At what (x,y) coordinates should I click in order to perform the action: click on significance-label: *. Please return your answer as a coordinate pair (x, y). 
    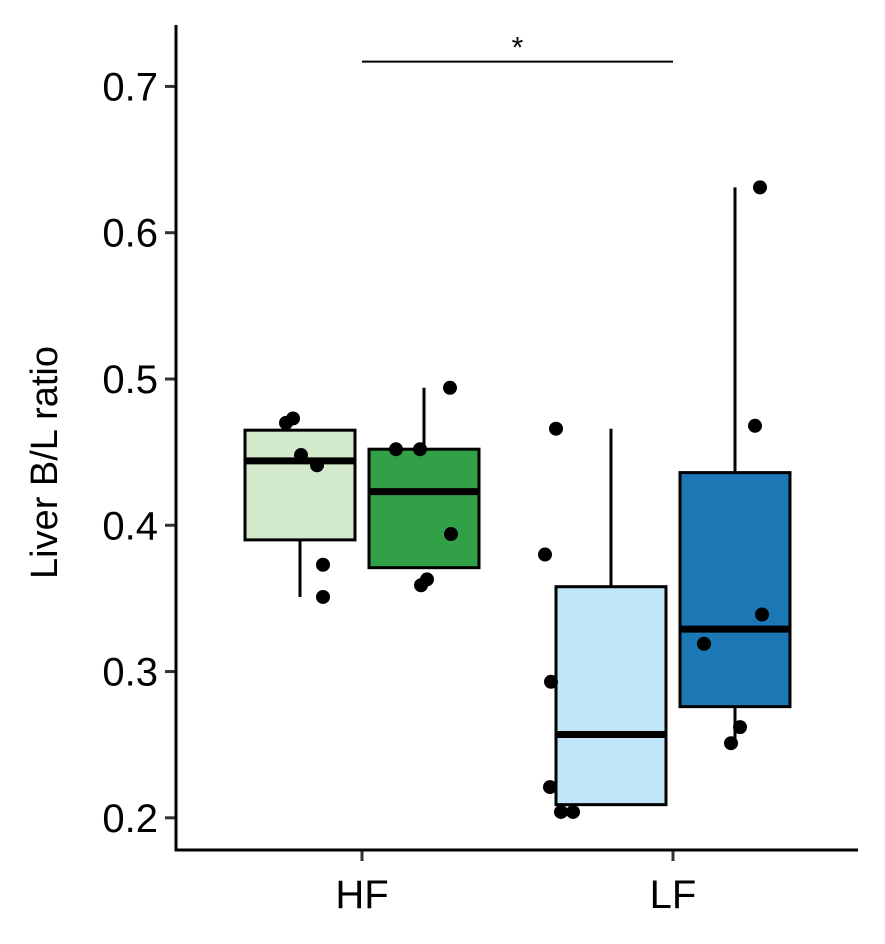
    Looking at the image, I should click on (518, 48).